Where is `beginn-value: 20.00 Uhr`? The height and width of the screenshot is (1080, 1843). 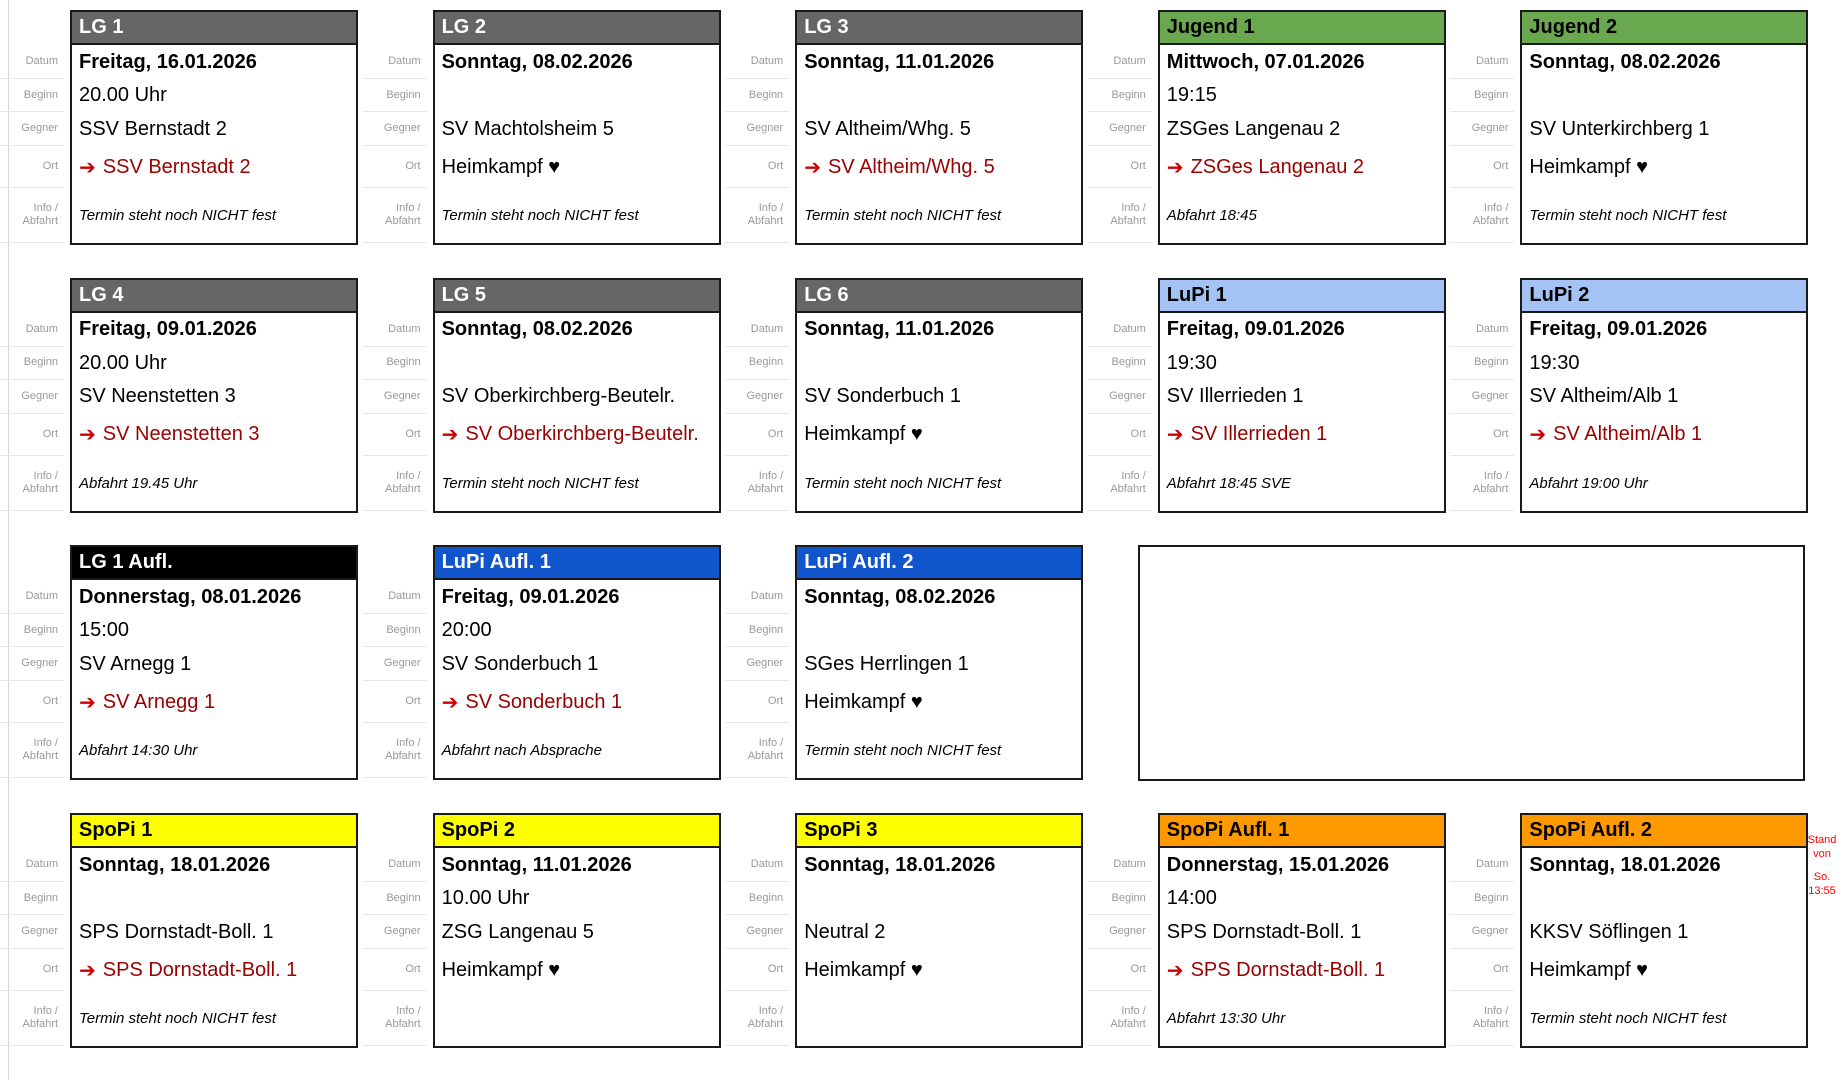
beginn-value: 20.00 Uhr is located at coordinates (123, 95).